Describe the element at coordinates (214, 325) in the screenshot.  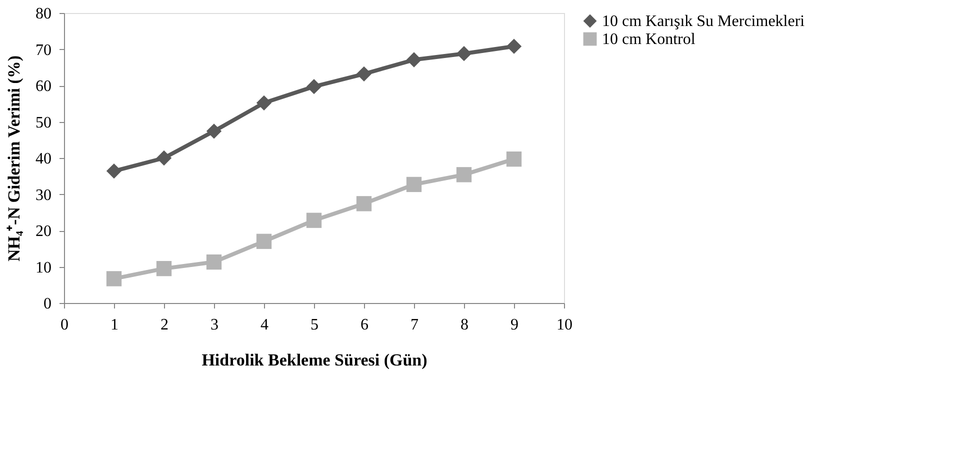
I see `x-tick-label: 3` at that location.